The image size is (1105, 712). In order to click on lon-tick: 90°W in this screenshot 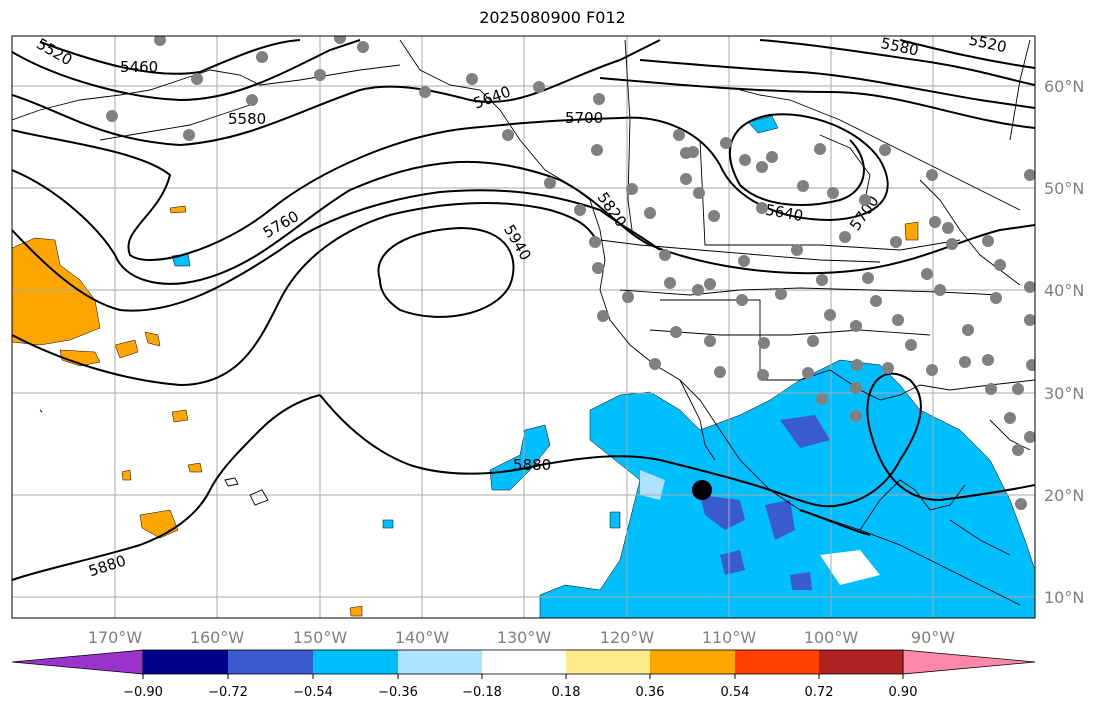, I will do `click(933, 637)`.